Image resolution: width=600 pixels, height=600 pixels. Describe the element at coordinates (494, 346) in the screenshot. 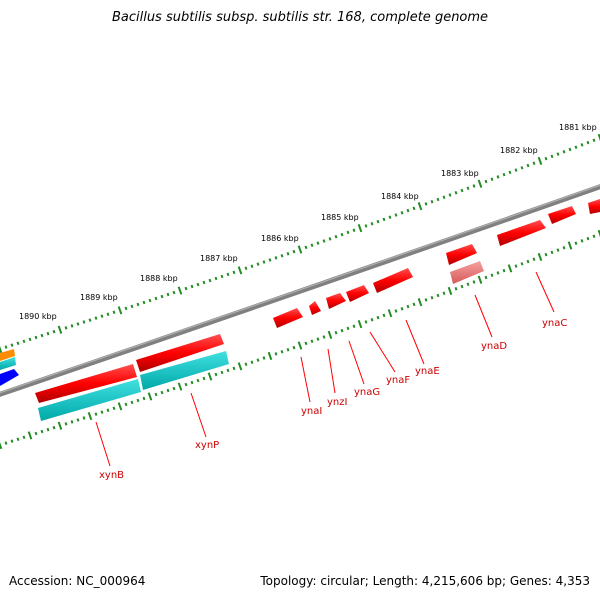

I see `gene-label-ynaD: ynaD` at that location.